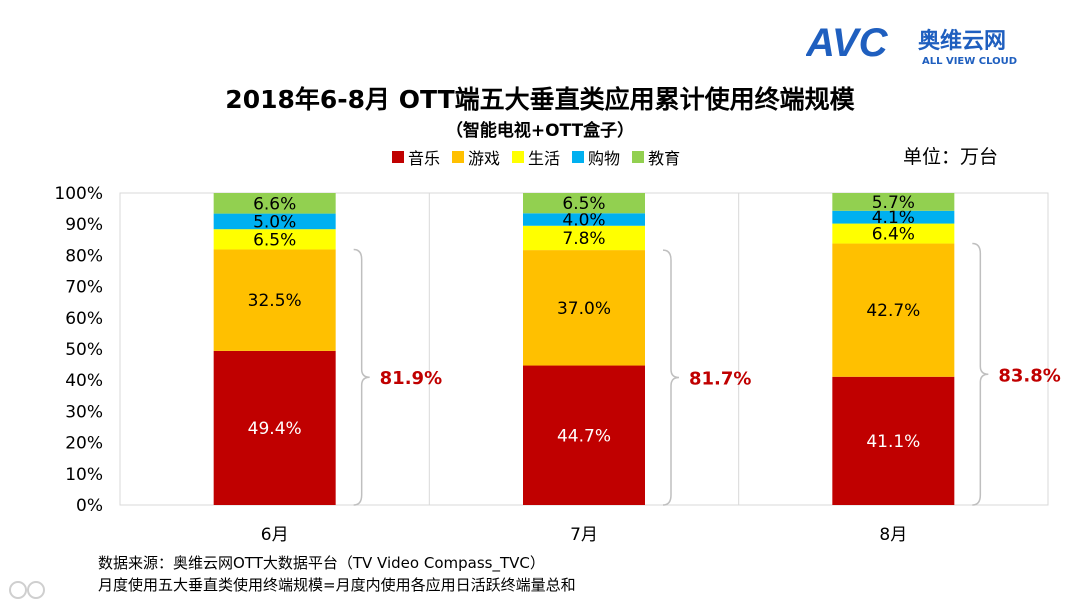 Image resolution: width=1080 pixels, height=608 pixels. Describe the element at coordinates (321, 563) in the screenshot. I see `source-note: 数据来源：奥维云网OTT大数据平台（TV Video Compass_TVC）` at that location.